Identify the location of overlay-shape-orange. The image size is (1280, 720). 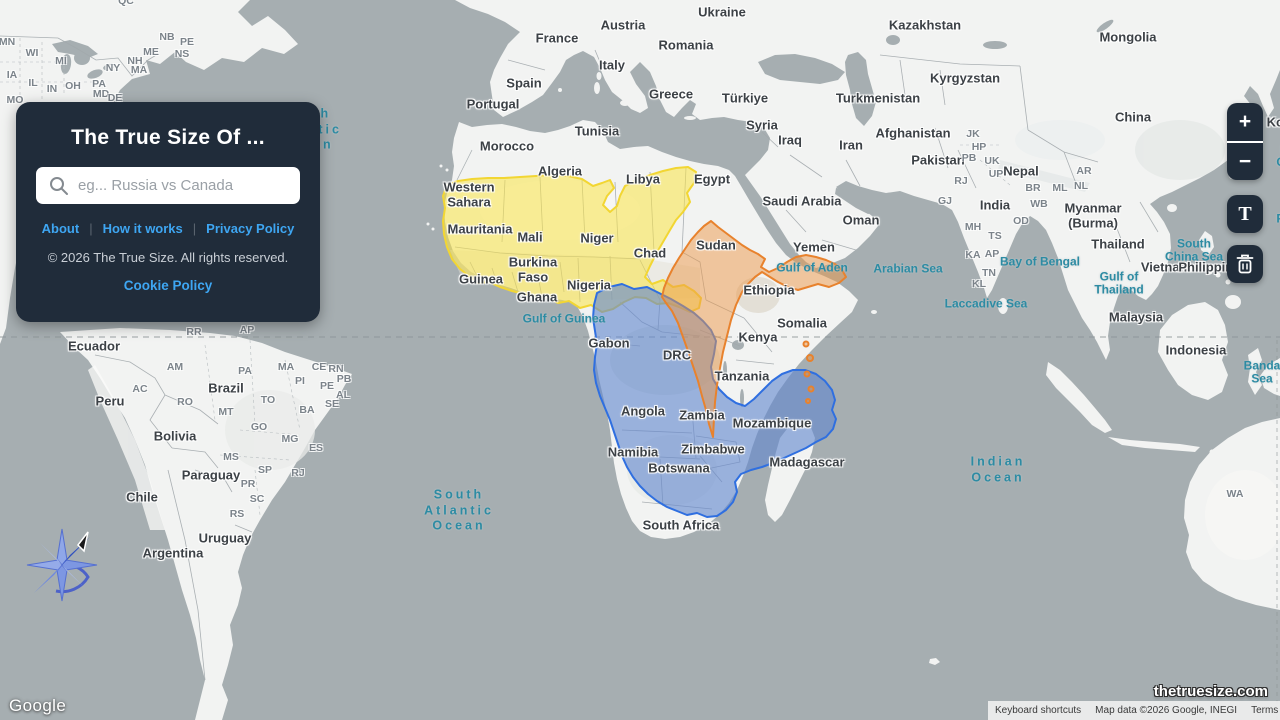
(754, 329).